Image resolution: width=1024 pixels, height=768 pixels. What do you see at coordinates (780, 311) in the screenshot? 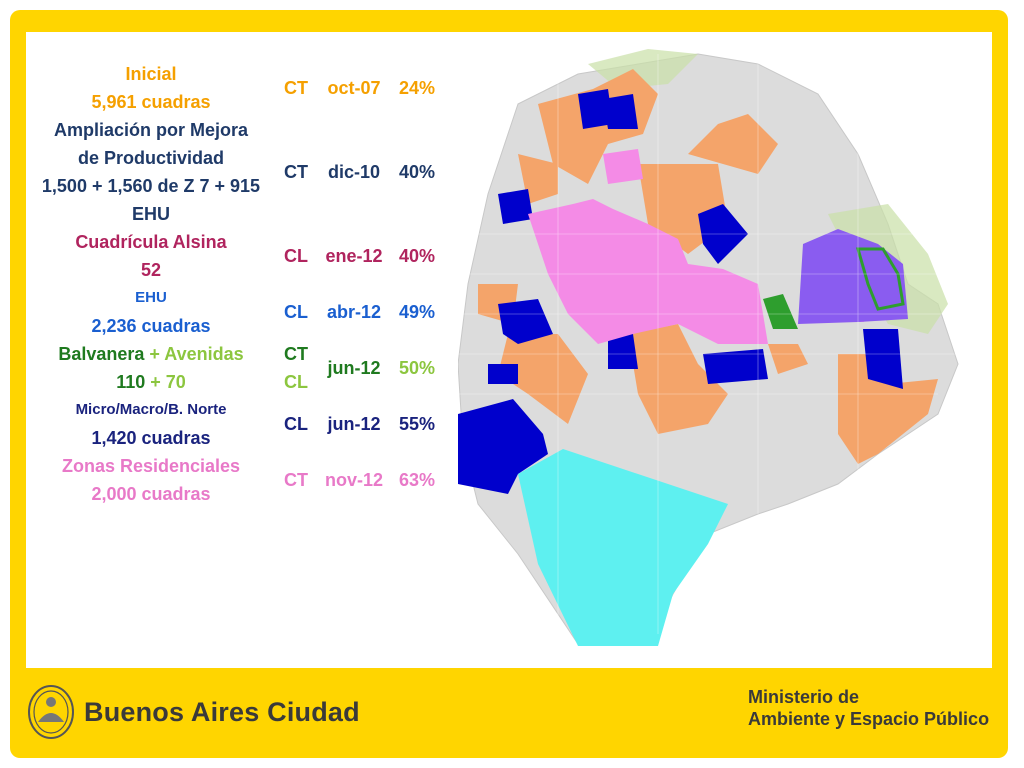
I see `zone-green` at bounding box center [780, 311].